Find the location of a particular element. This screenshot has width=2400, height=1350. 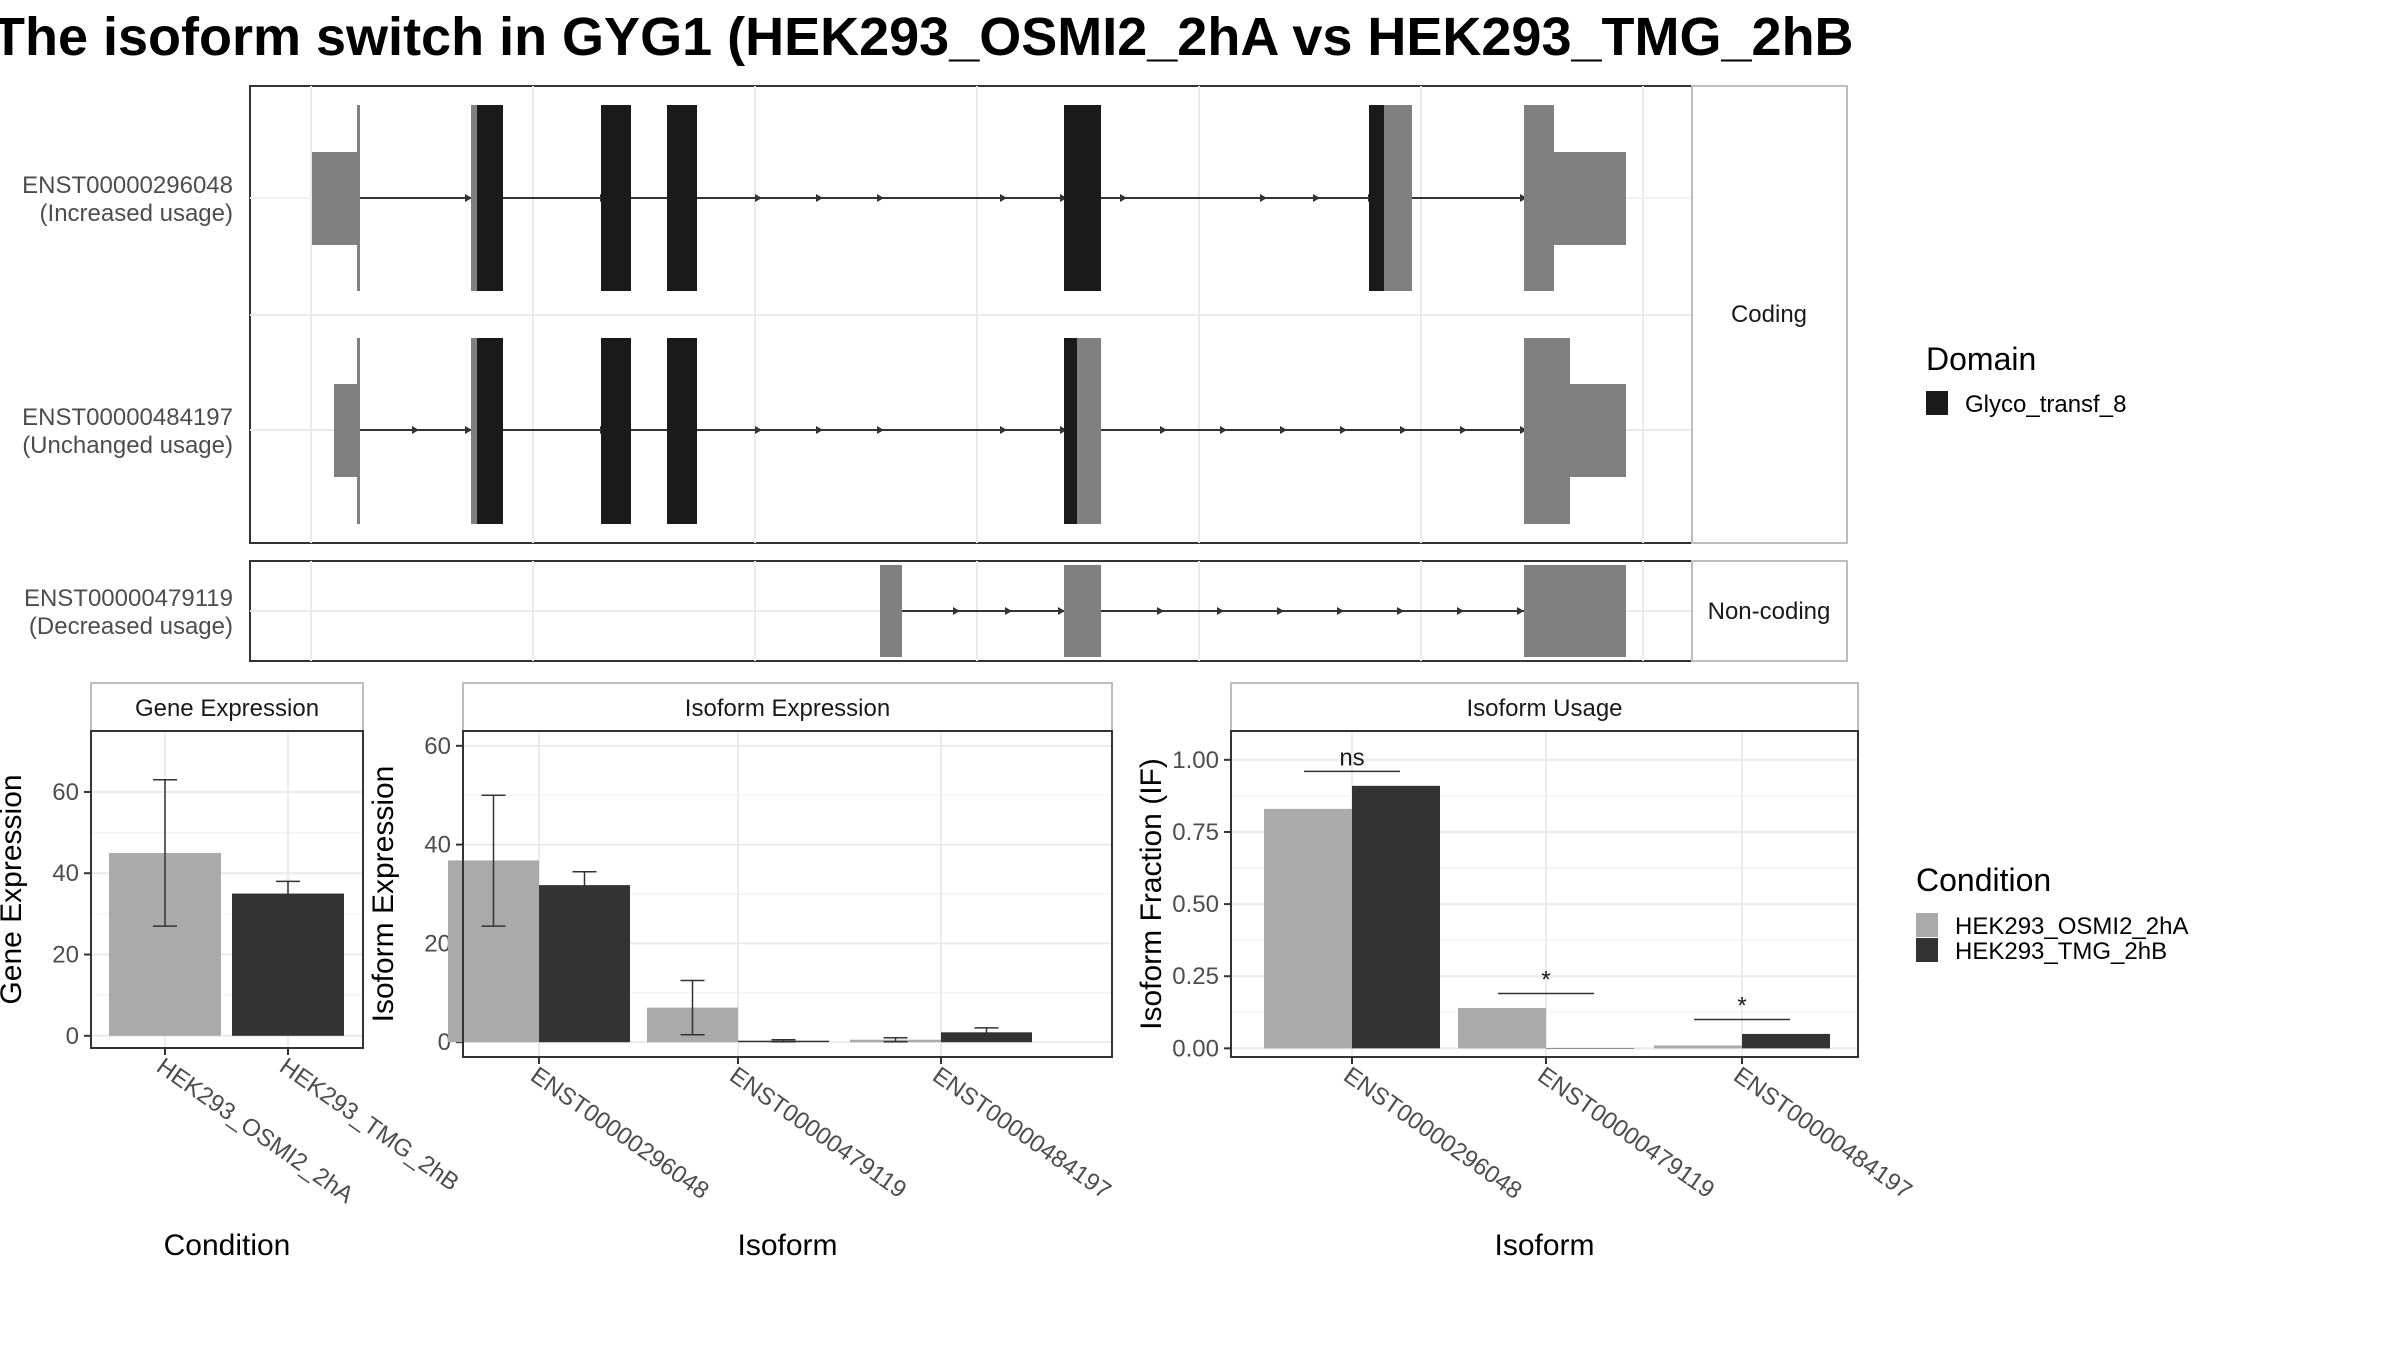

y-axis-title: Isoform Expression is located at coordinates (383, 894).